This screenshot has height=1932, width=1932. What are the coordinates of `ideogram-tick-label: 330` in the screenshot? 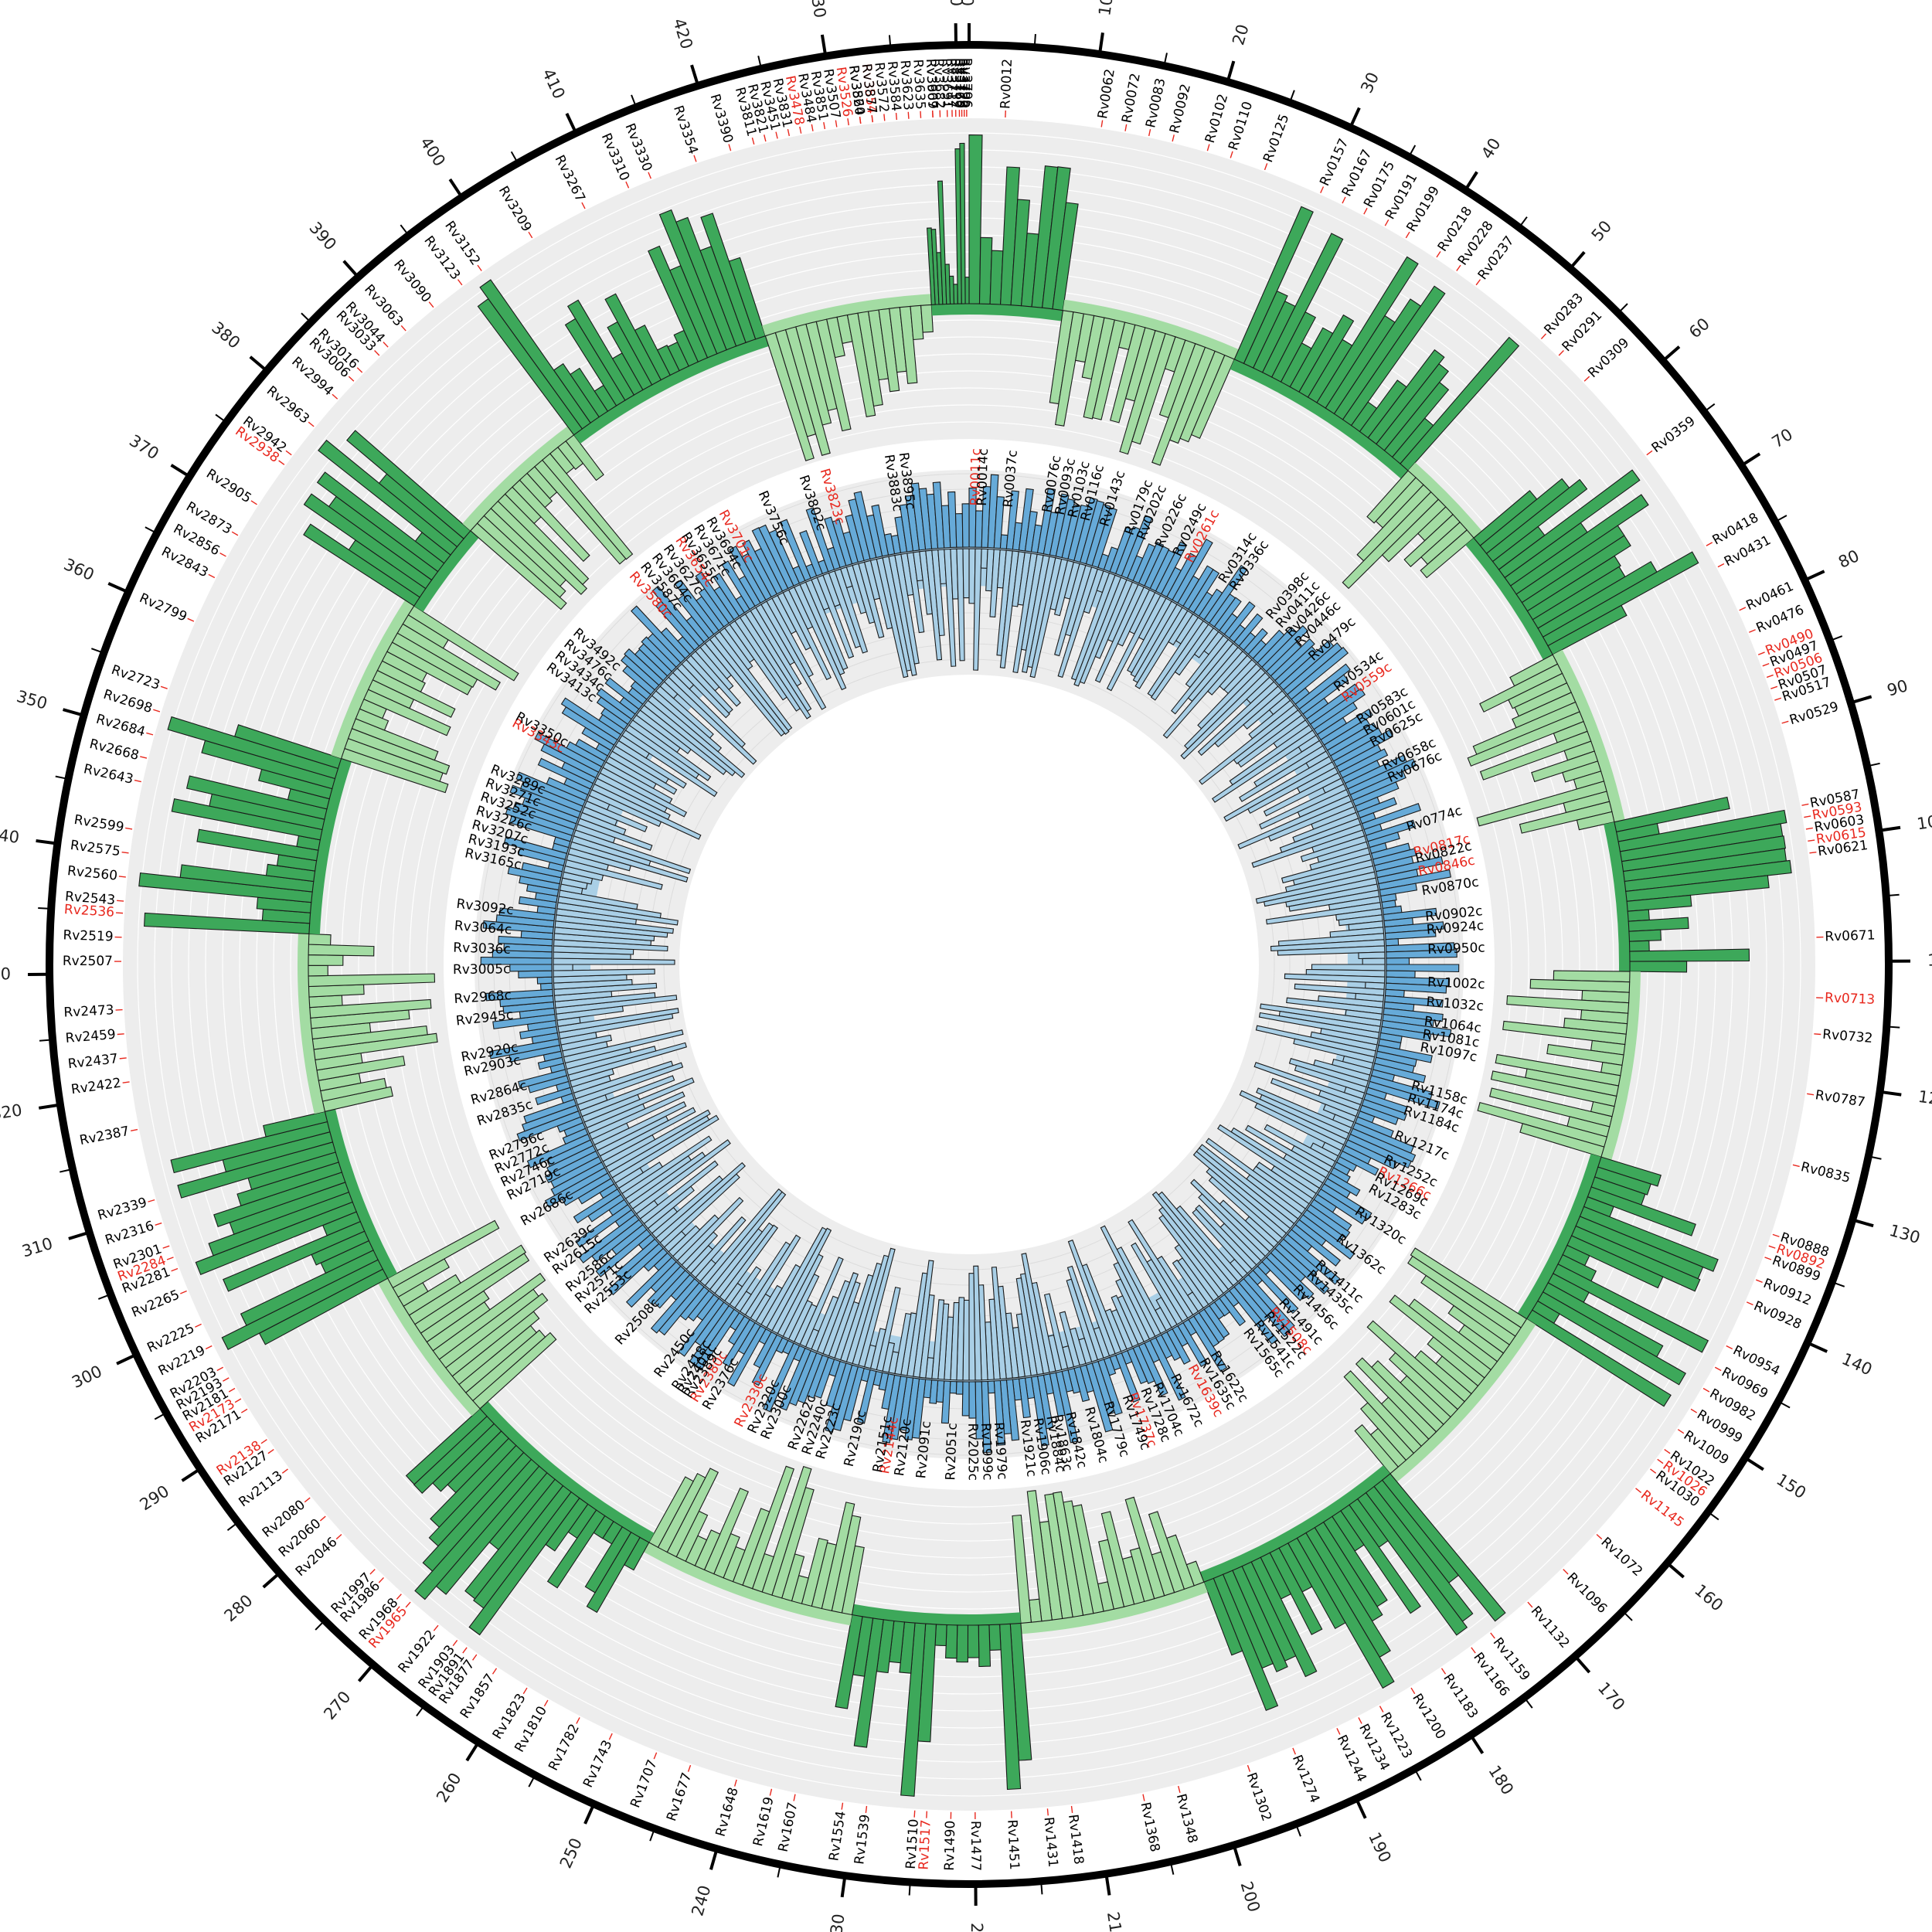 It's located at (6, 974).